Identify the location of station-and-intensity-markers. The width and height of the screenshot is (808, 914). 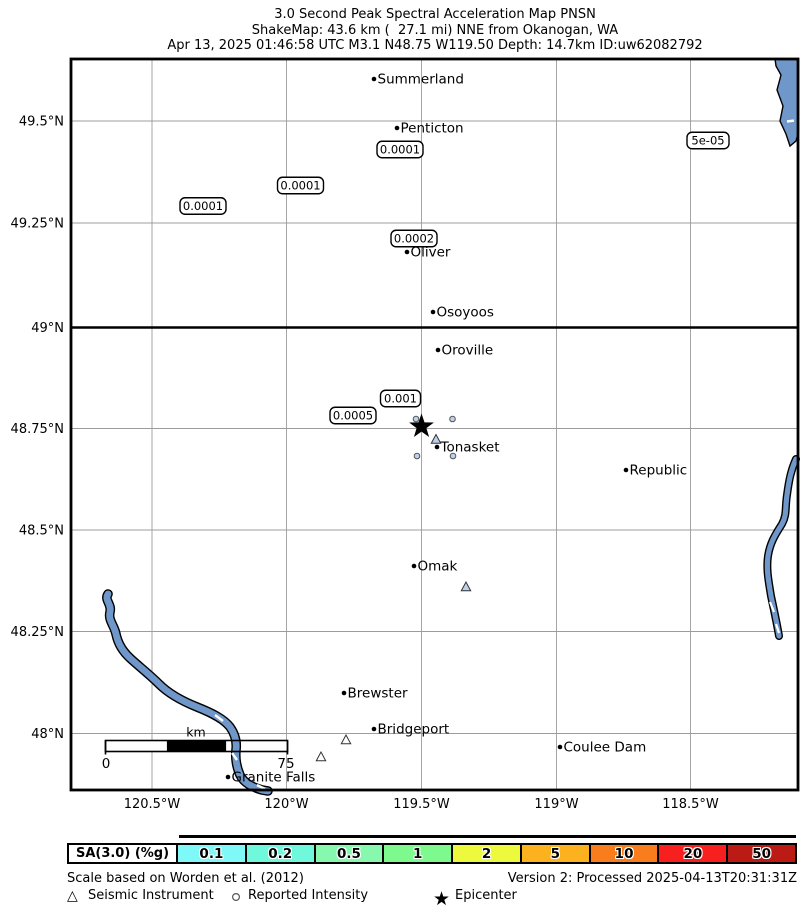
(393, 588).